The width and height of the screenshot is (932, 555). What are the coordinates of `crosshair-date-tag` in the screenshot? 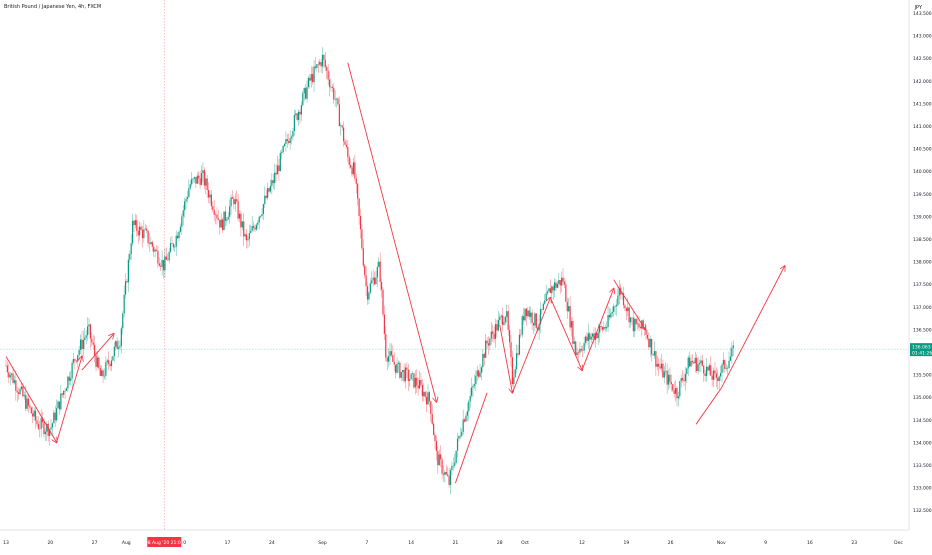 It's located at (164, 542).